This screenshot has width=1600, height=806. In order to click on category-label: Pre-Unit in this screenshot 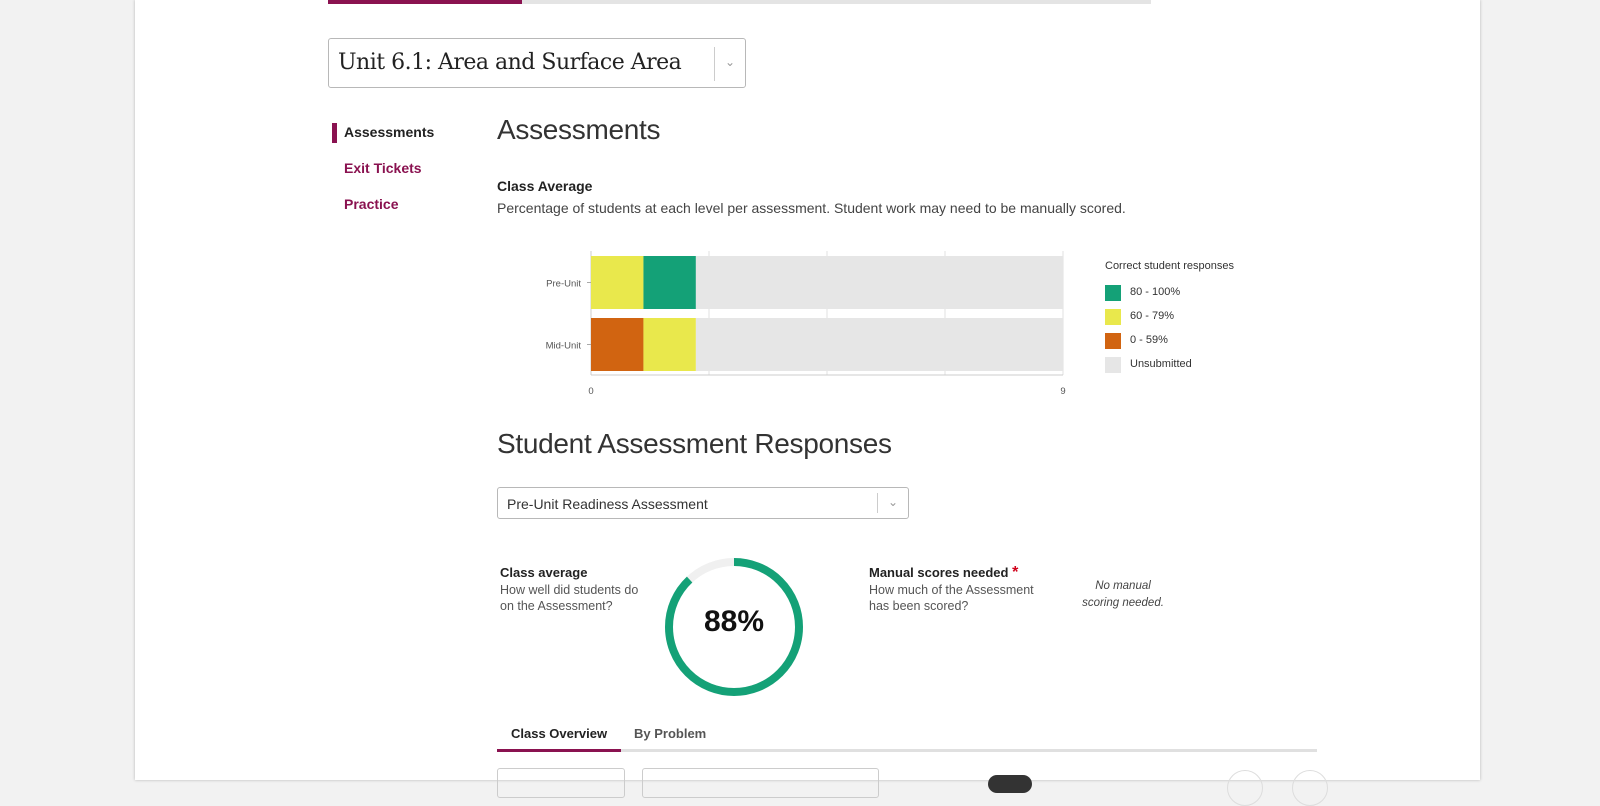, I will do `click(563, 284)`.